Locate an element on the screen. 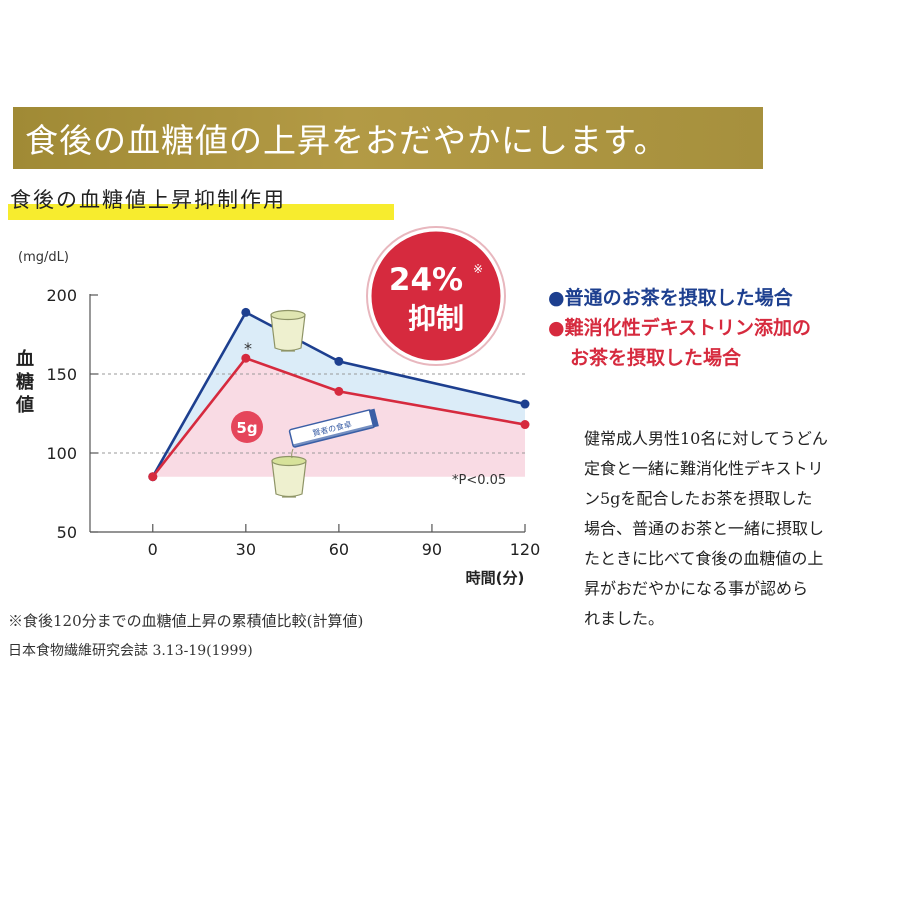  series-line-dextrin-tea is located at coordinates (338, 417).